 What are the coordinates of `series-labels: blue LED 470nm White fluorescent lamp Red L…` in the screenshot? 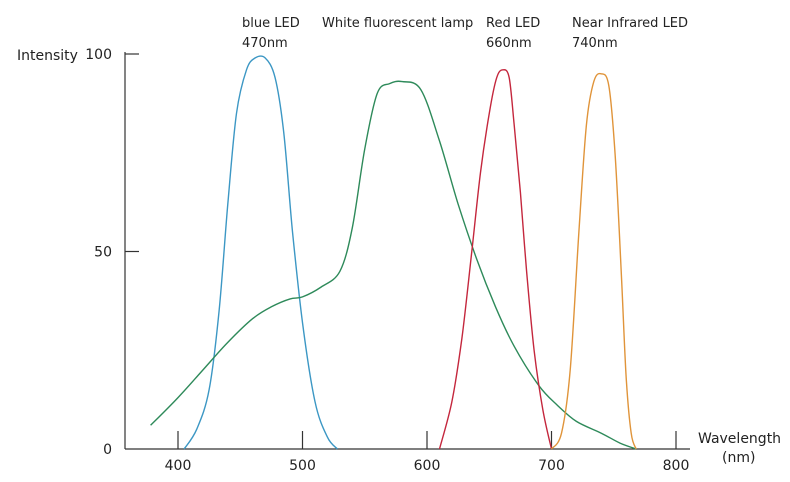 It's located at (465, 33).